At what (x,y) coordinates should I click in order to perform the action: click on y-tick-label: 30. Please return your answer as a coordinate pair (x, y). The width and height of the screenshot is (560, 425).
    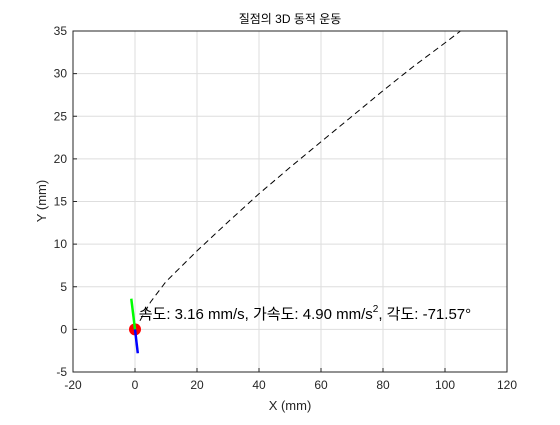
    Looking at the image, I should click on (61, 74).